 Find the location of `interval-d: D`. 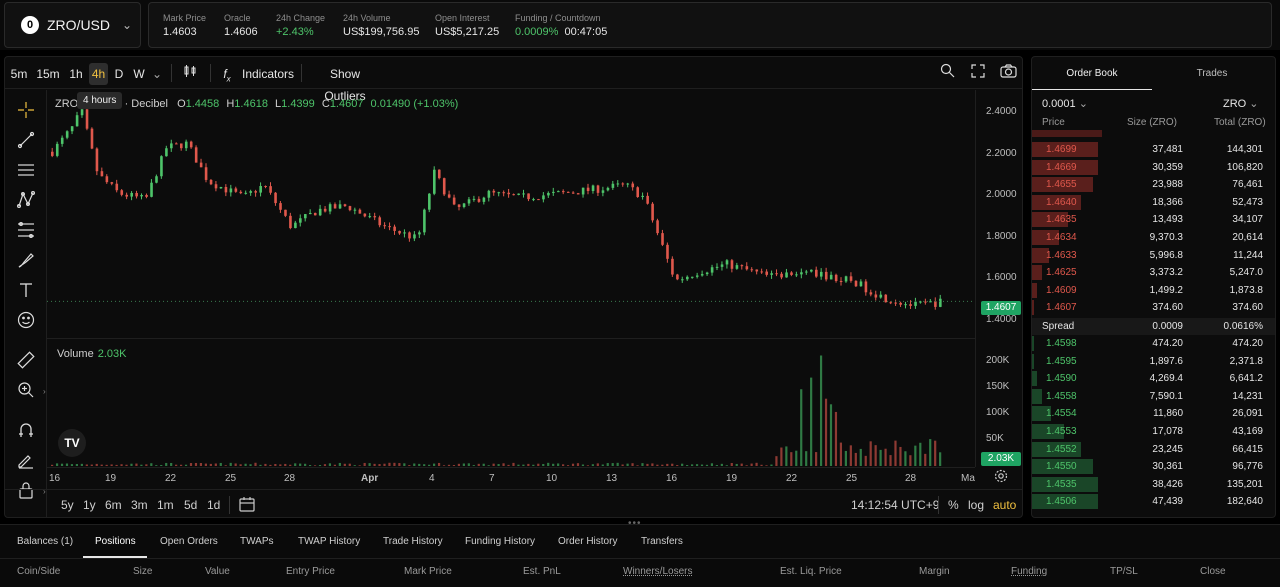

interval-d: D is located at coordinates (119, 74).